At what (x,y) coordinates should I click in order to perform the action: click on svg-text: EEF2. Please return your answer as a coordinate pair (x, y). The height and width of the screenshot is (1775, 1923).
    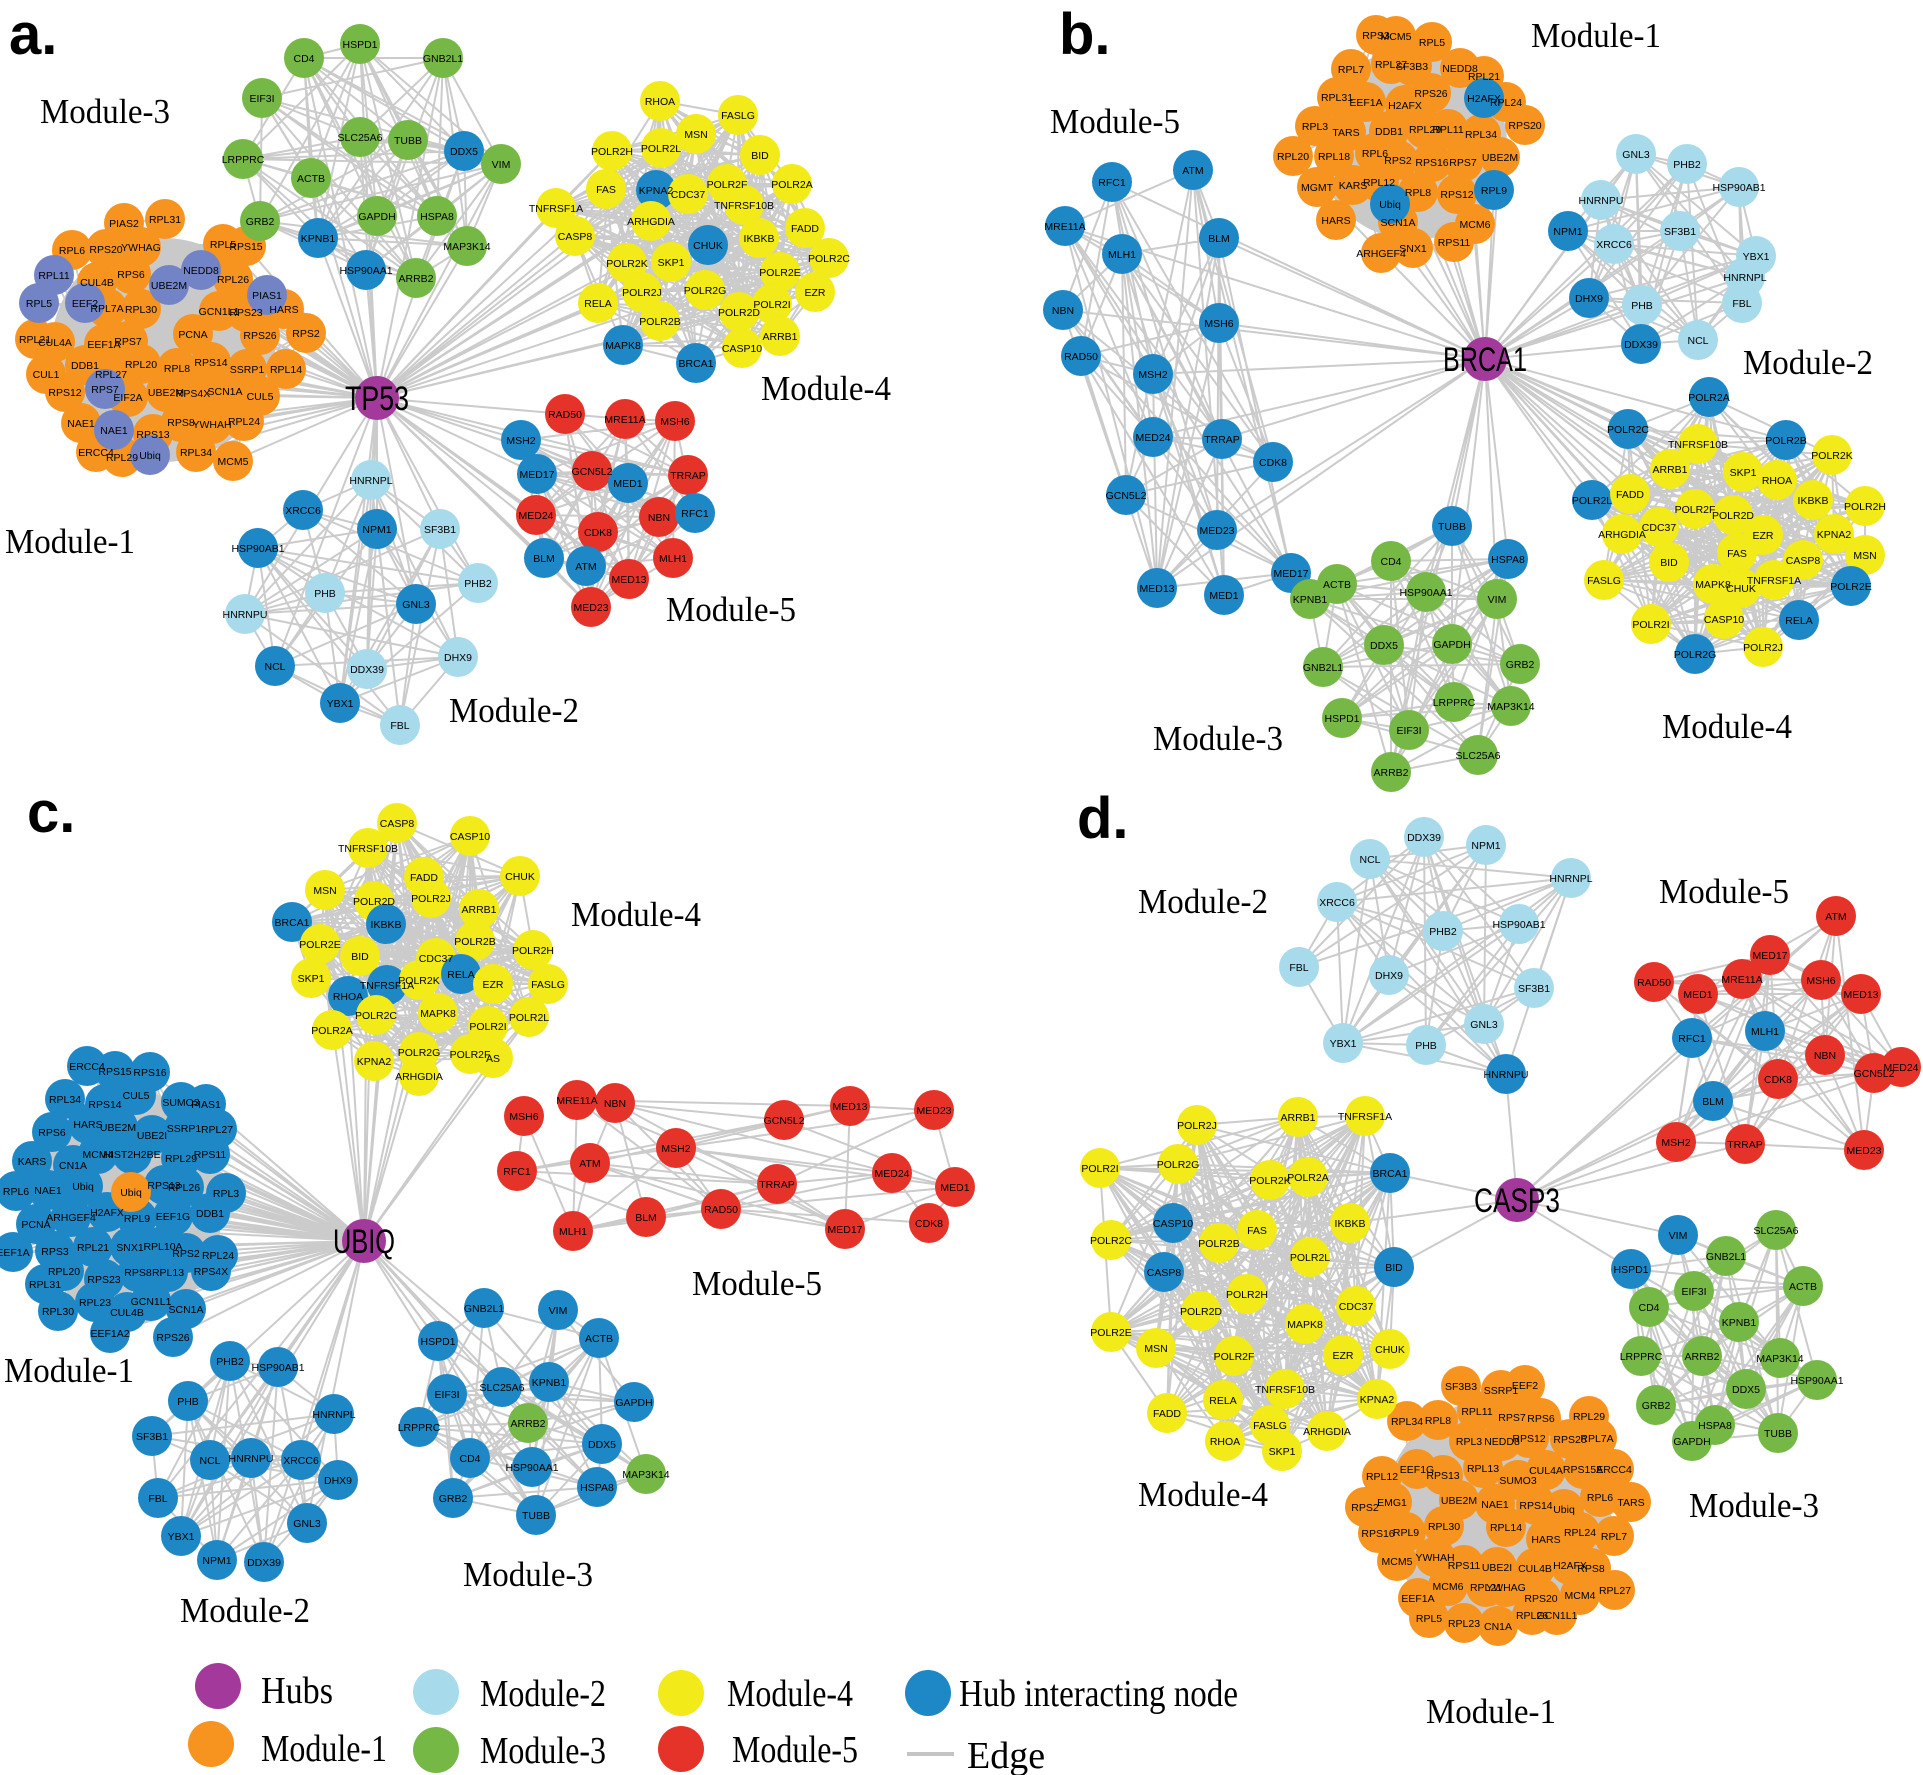
    Looking at the image, I should click on (1525, 1386).